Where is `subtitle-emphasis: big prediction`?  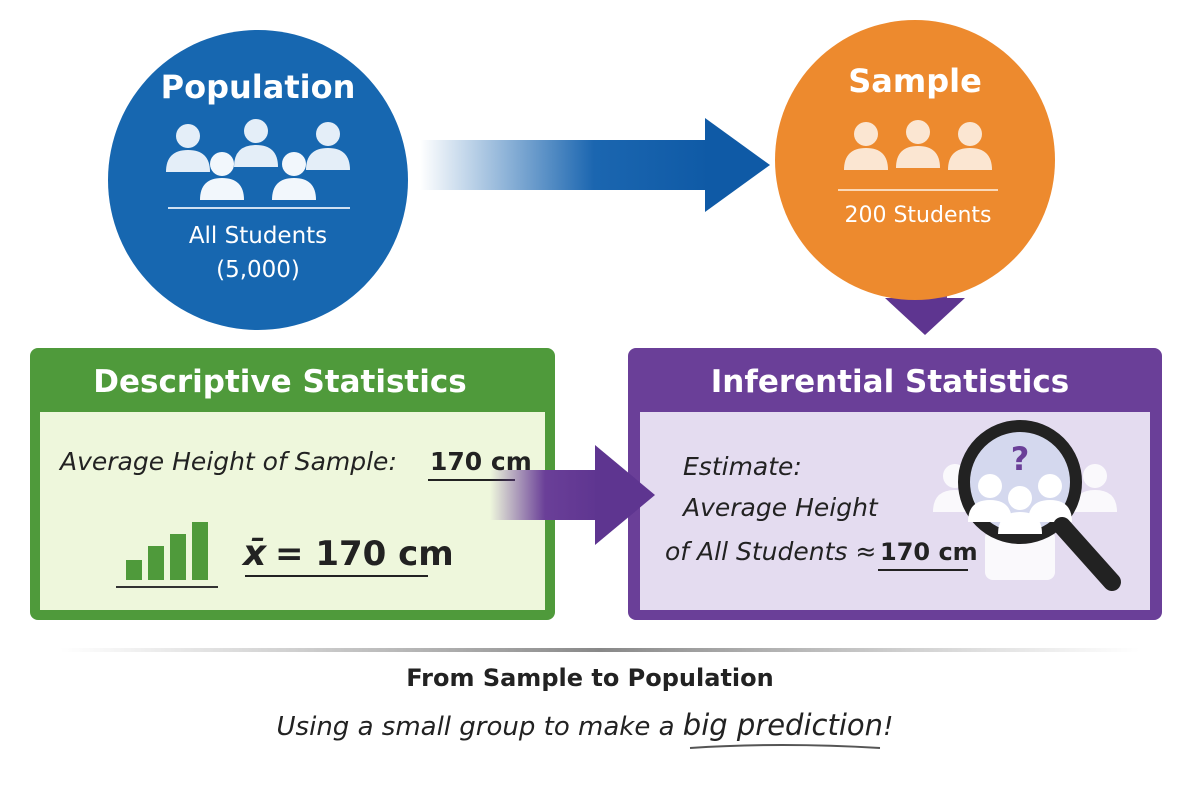
subtitle-emphasis: big prediction is located at coordinates (783, 725).